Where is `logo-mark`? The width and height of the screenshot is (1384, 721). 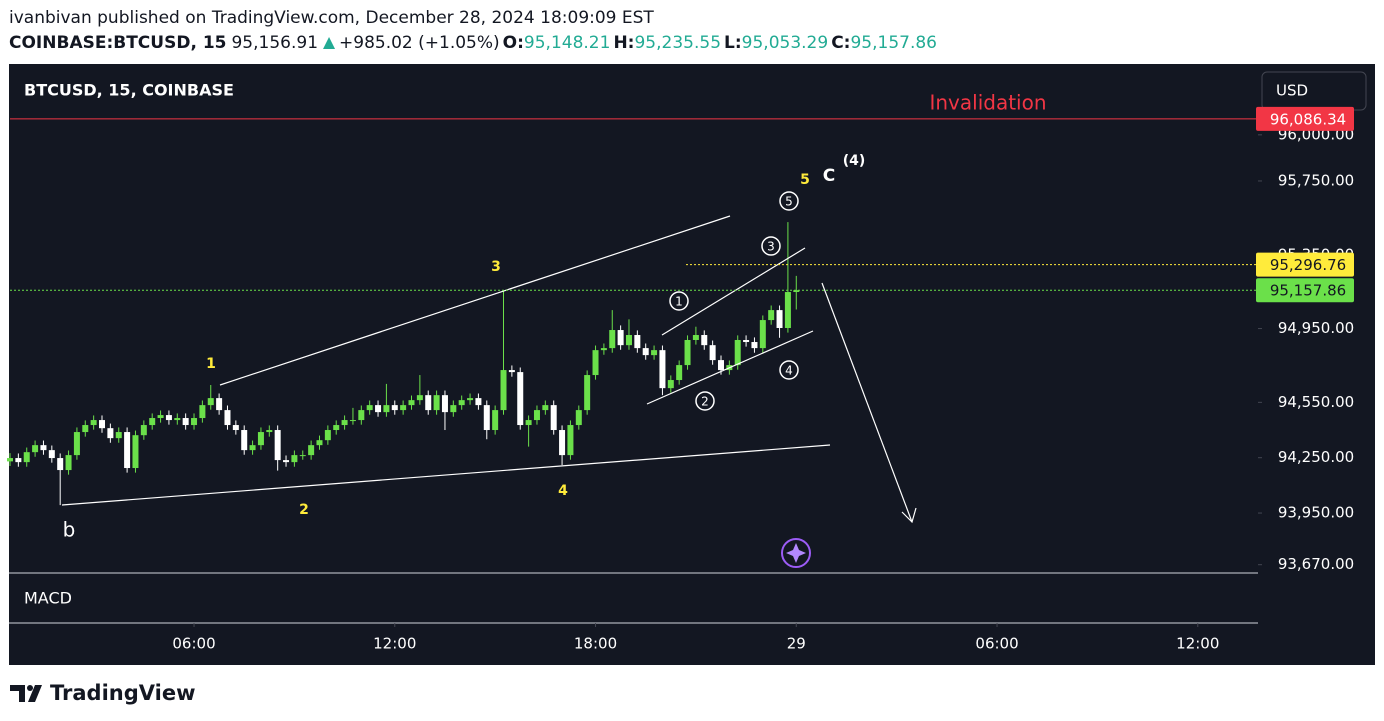
logo-mark is located at coordinates (26, 693).